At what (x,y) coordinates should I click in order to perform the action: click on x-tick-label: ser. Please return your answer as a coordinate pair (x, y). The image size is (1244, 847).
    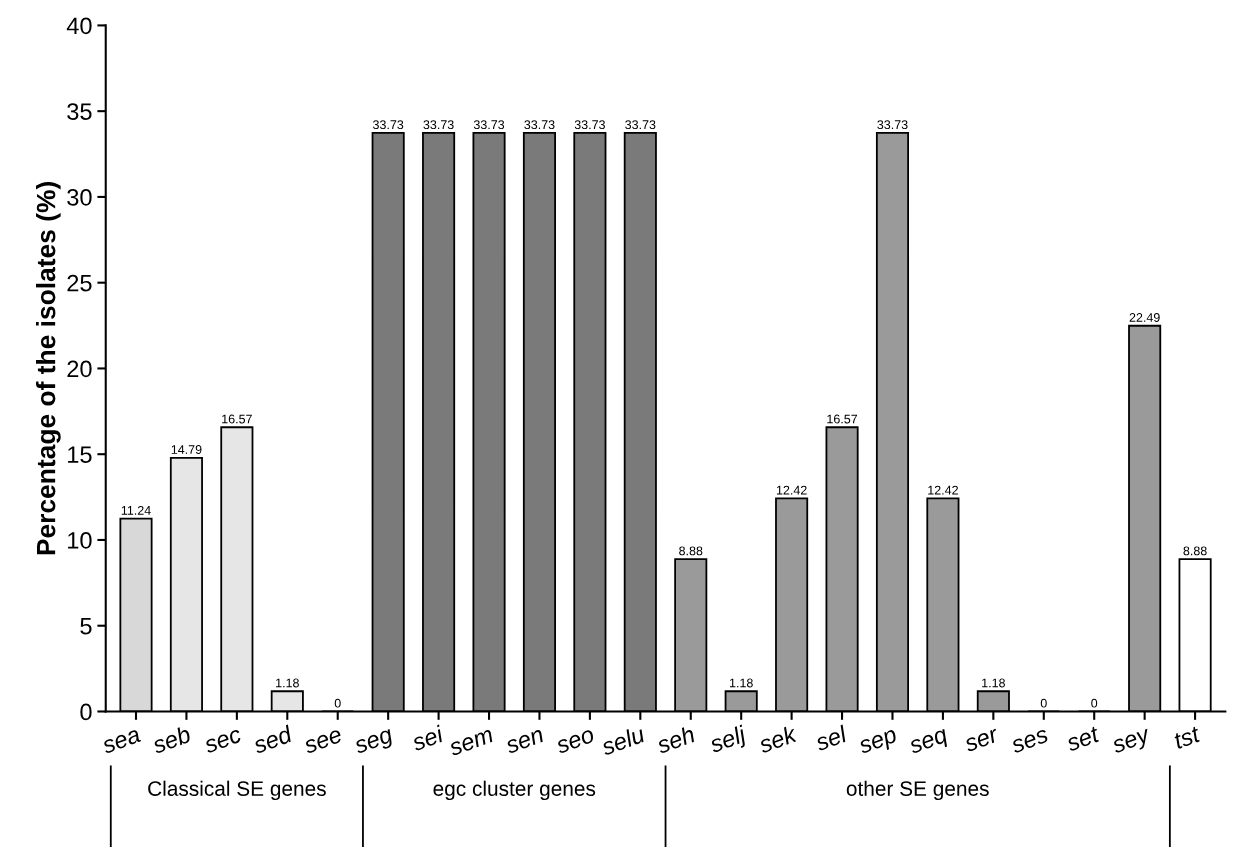
    Looking at the image, I should click on (982, 740).